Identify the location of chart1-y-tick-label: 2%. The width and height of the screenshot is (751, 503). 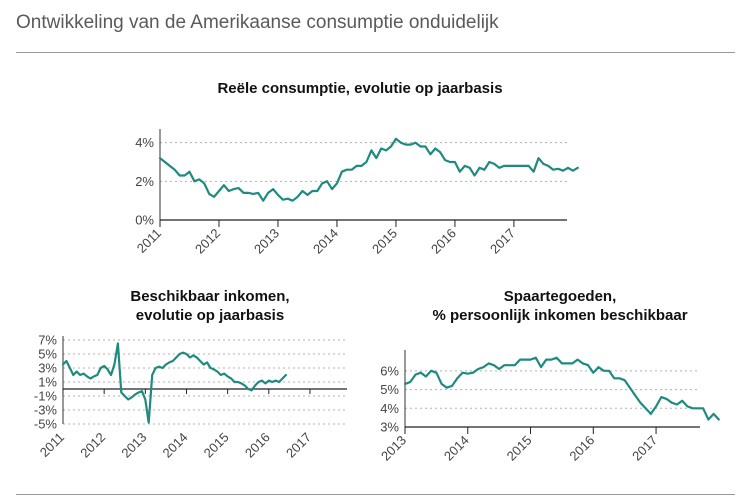
(144, 181).